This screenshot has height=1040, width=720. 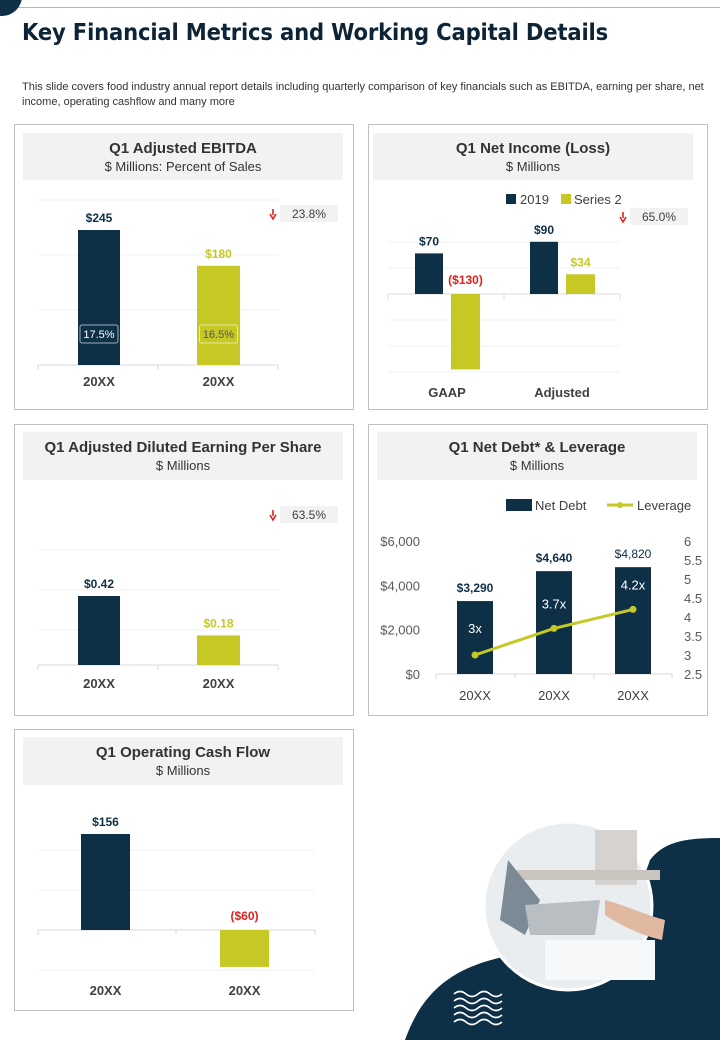 I want to click on data-label: $90, so click(x=544, y=230).